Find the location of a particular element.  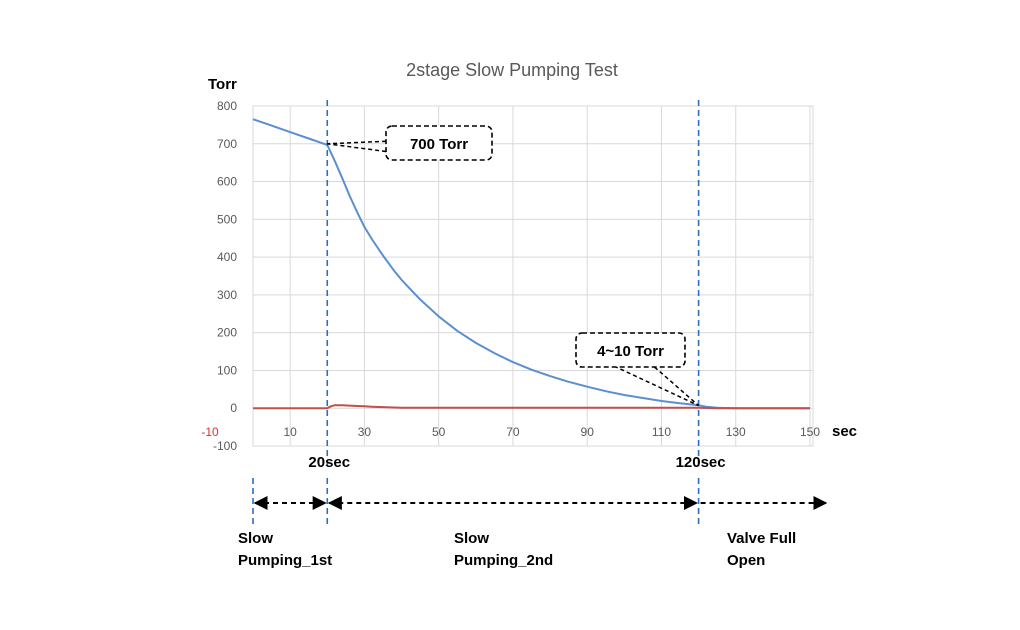

x-tick-label: 70 is located at coordinates (513, 432).